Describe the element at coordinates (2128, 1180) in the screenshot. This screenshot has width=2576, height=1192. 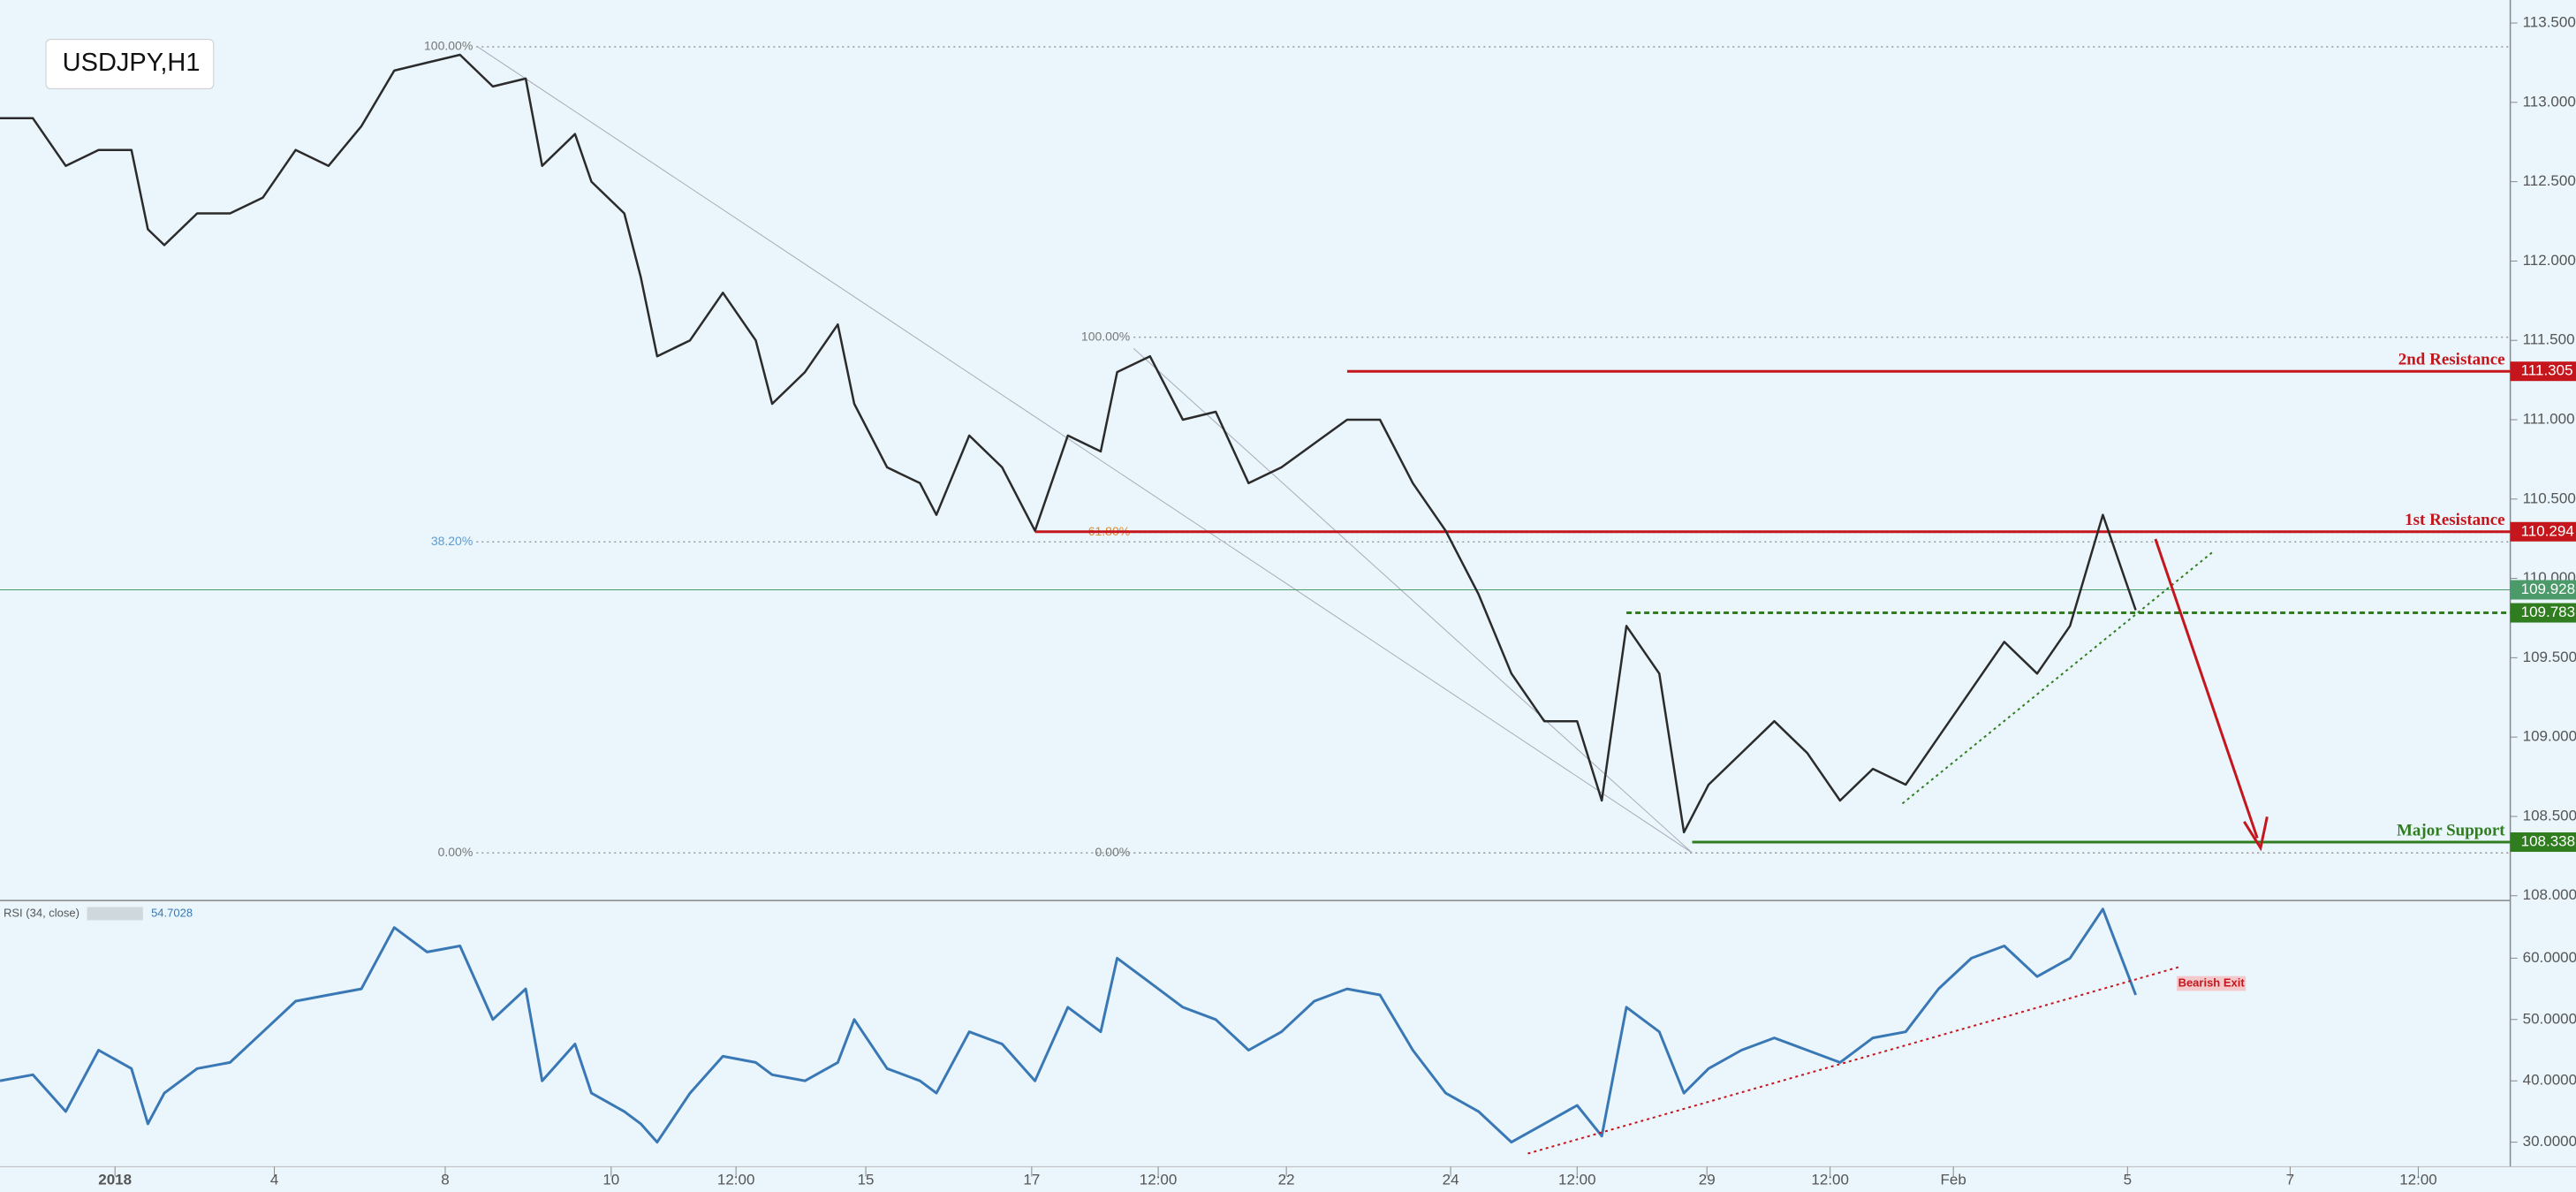
I see `x-tick-label: 5` at that location.